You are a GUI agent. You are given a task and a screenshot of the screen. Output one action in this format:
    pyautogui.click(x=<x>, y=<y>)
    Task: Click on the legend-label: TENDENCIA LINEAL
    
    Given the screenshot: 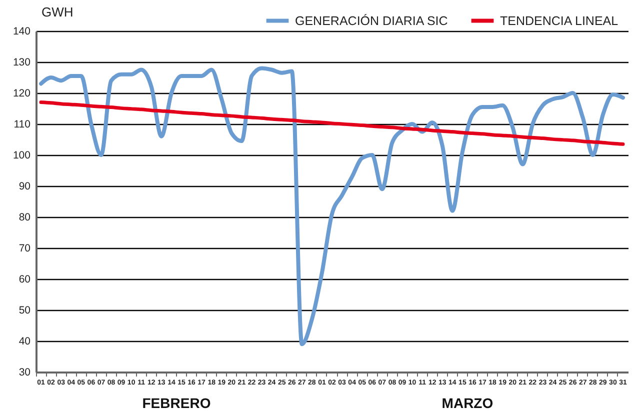 What is the action you would take?
    pyautogui.click(x=559, y=21)
    